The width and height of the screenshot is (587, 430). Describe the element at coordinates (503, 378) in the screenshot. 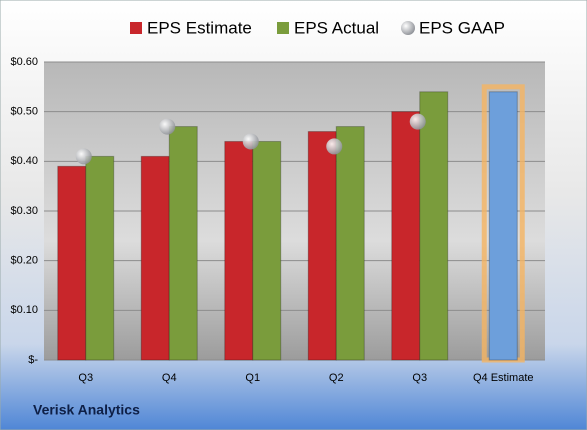

I see `x-tick-label: Q4 Estimate` at that location.